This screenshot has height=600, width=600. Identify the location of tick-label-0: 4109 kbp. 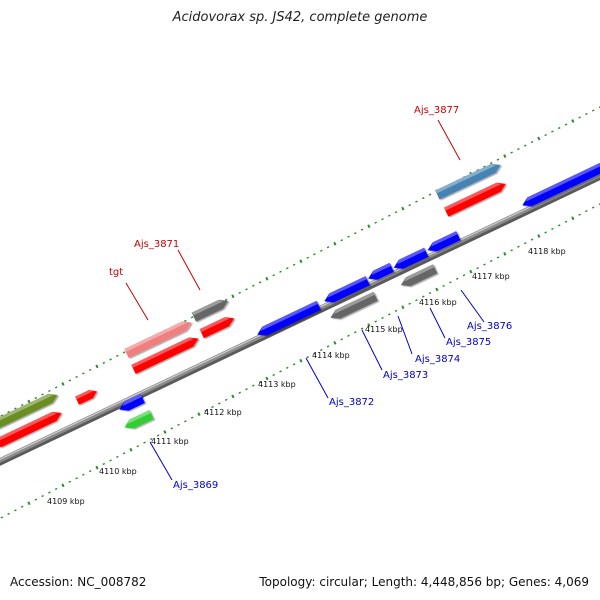
(66, 501).